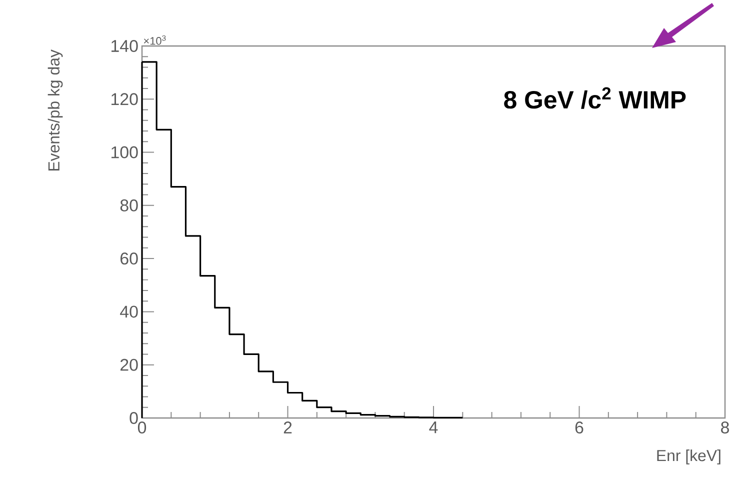 The height and width of the screenshot is (489, 730). What do you see at coordinates (725, 428) in the screenshot?
I see `x-tick-label: 8` at bounding box center [725, 428].